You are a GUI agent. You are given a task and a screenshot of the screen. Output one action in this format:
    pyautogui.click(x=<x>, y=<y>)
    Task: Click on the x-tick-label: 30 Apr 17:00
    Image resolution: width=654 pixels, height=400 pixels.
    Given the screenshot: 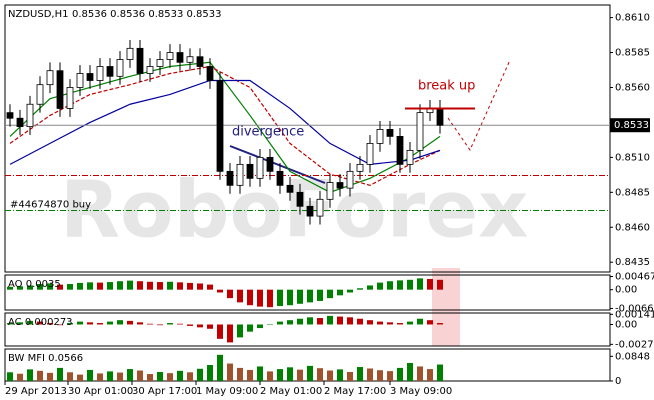 What is the action you would take?
    pyautogui.click(x=164, y=391)
    